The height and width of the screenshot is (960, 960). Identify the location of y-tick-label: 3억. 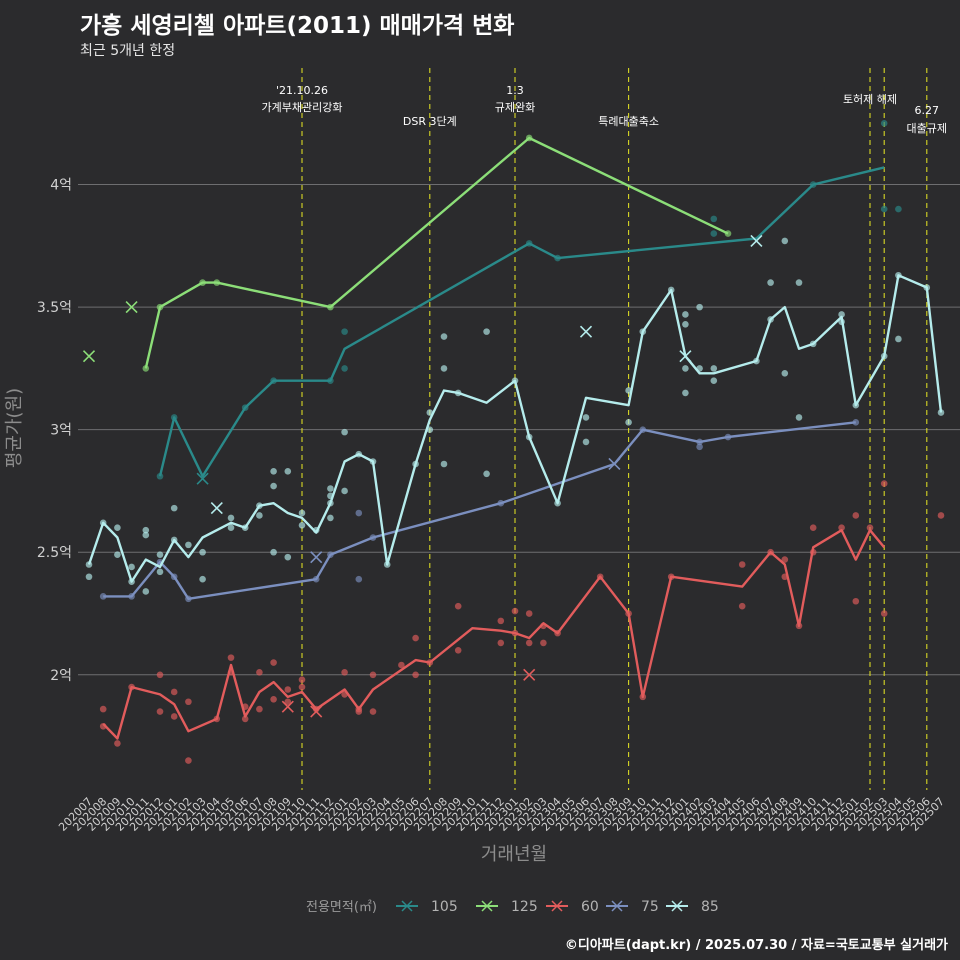
(61, 431).